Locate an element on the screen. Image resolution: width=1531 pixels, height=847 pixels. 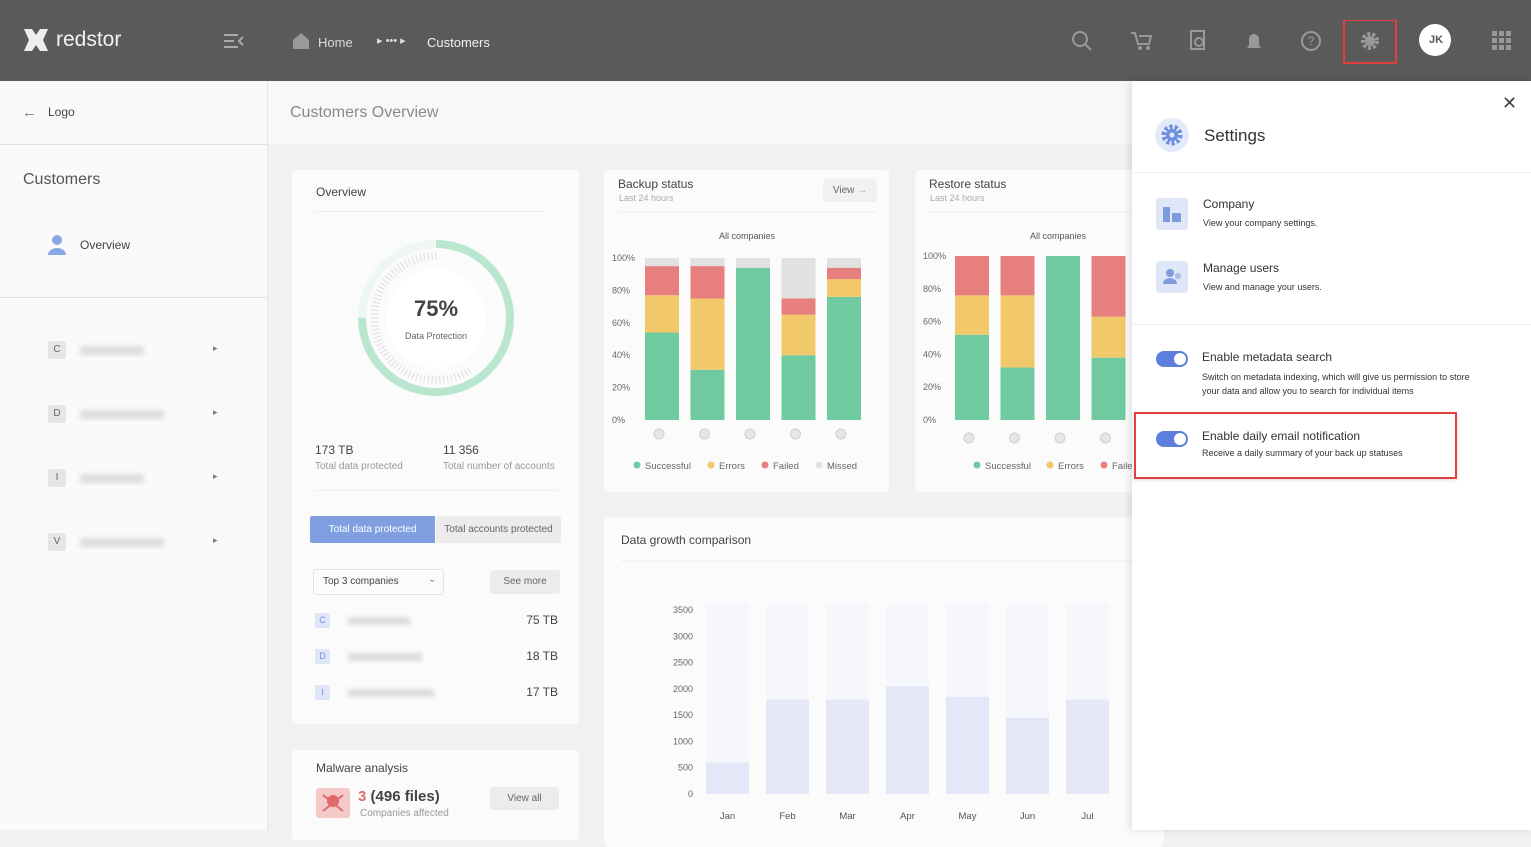
donut-label: Data Protection is located at coordinates (436, 336).